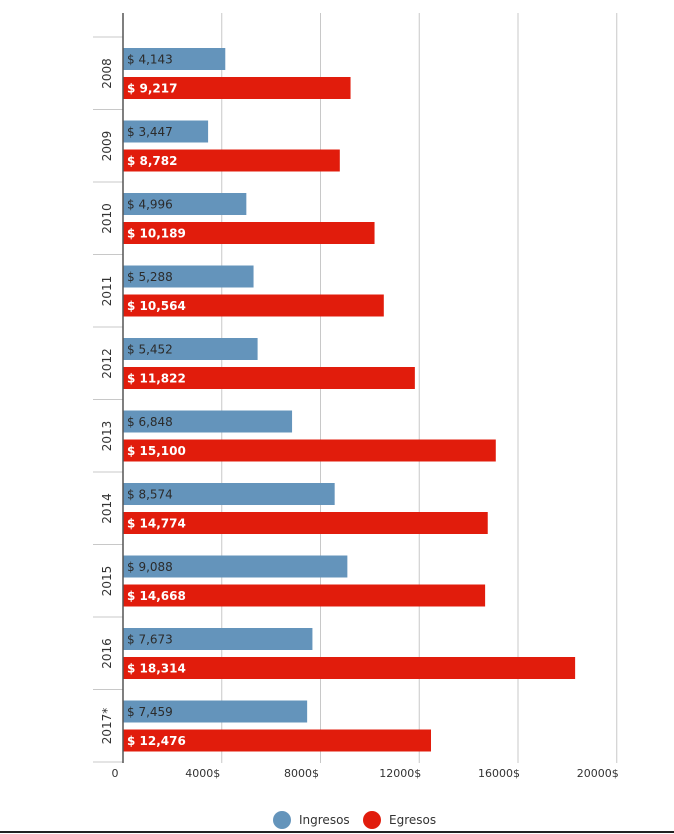 Image resolution: width=674 pixels, height=834 pixels. I want to click on bar-label-egresos-2014: $ 14,774, so click(156, 524).